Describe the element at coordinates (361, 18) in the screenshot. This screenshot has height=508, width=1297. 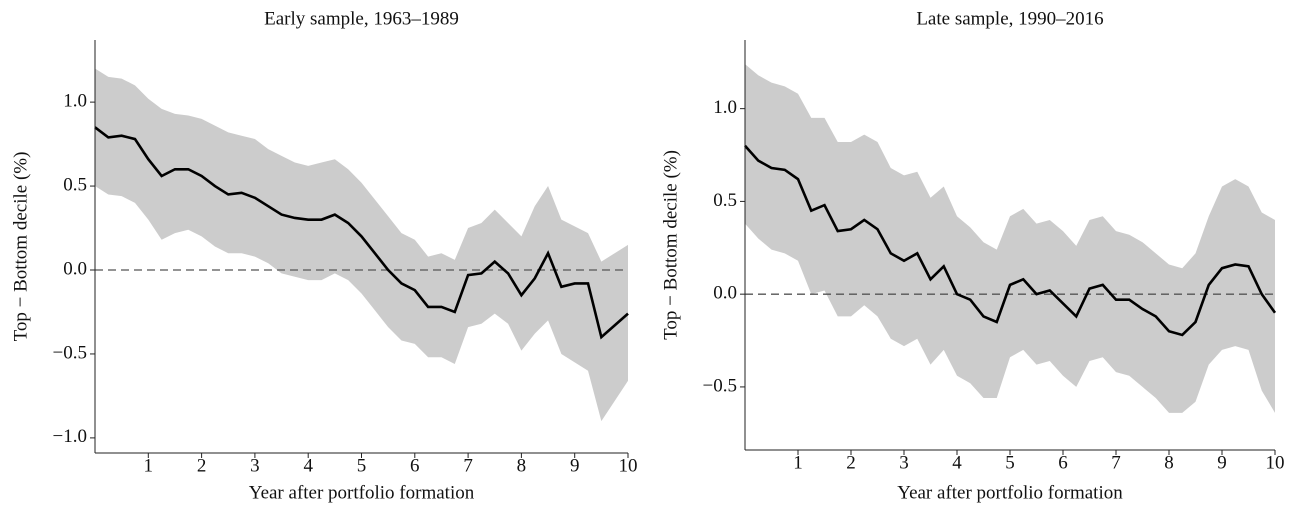
I see `chart-title: Early sample, 1963–1989` at that location.